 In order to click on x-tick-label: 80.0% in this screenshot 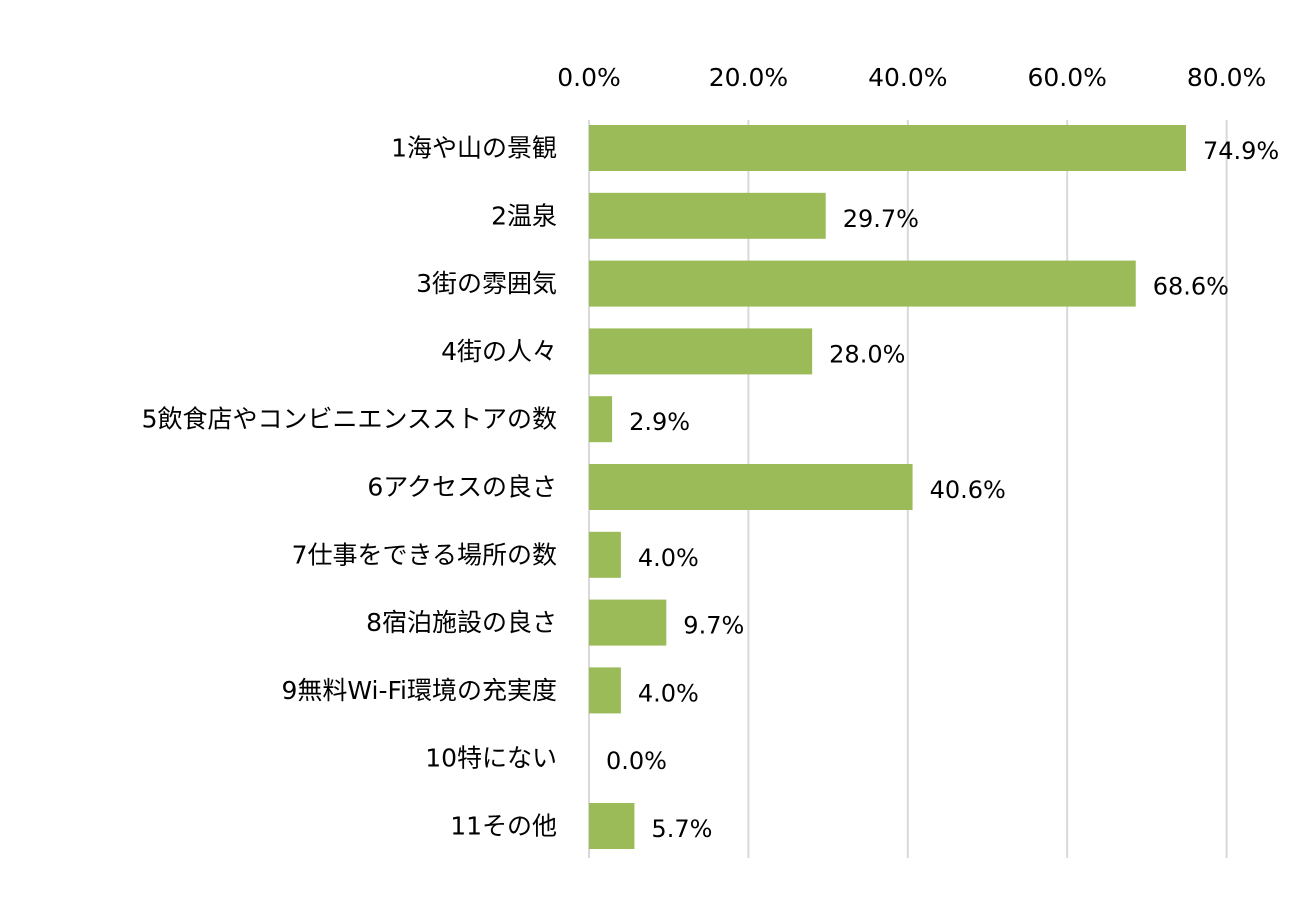, I will do `click(1226, 77)`.